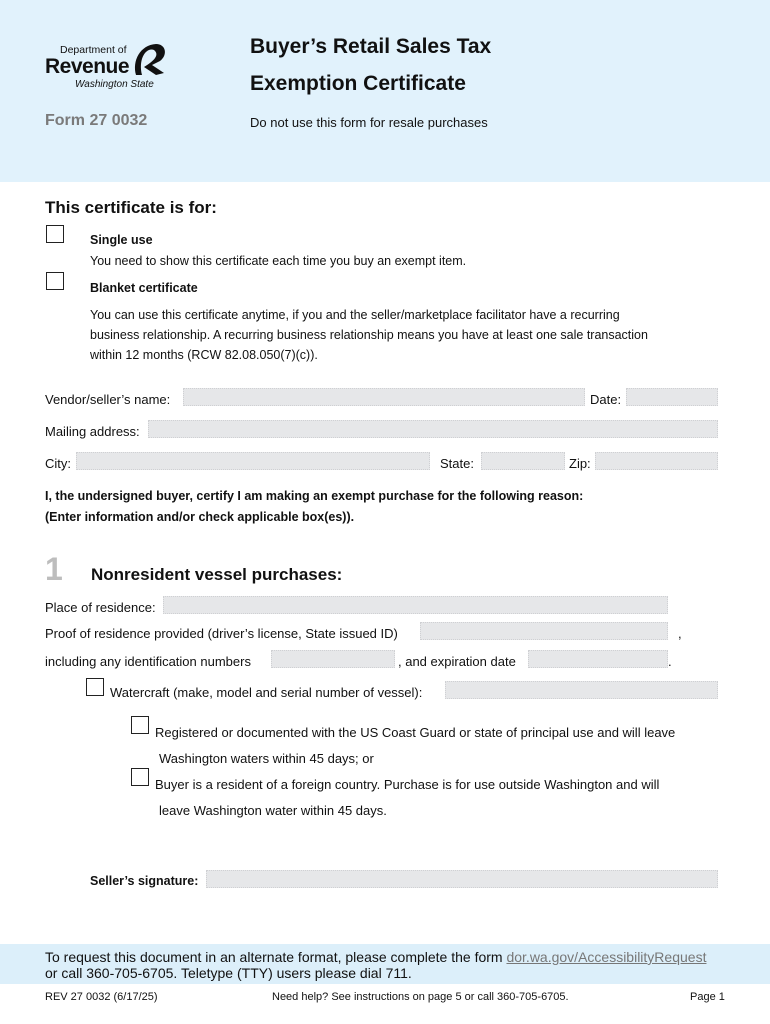 This screenshot has height=1024, width=770. I want to click on coast-guard-checkbox, so click(140, 725).